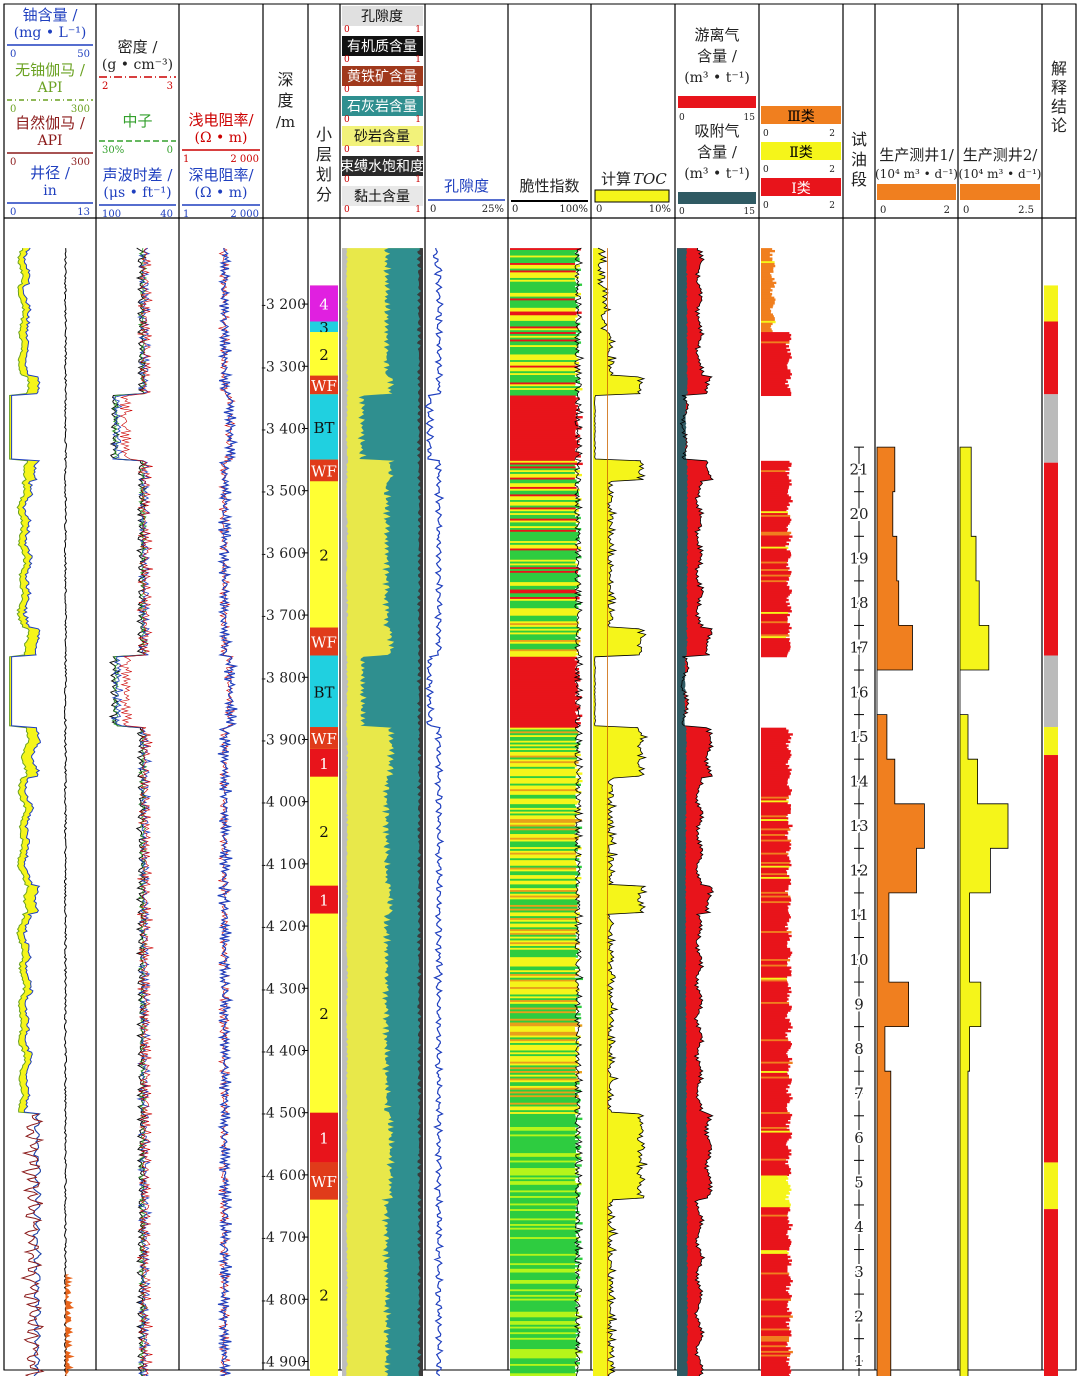 This screenshot has height=1376, width=1080. What do you see at coordinates (859, 159) in the screenshot?
I see `test-track-header: 油` at bounding box center [859, 159].